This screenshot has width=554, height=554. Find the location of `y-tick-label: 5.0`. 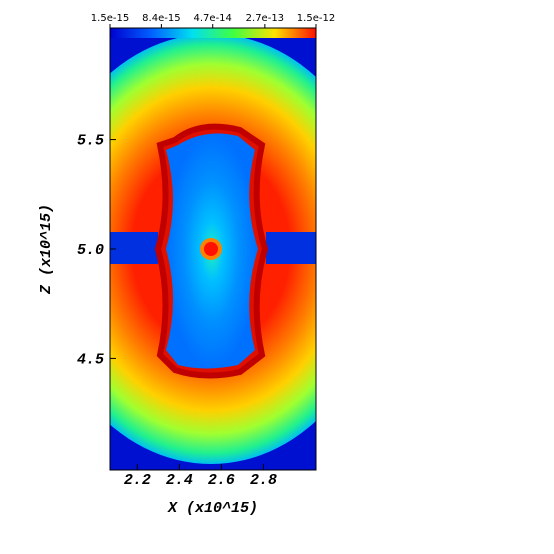

y-tick-label: 5.0 is located at coordinates (90, 250).